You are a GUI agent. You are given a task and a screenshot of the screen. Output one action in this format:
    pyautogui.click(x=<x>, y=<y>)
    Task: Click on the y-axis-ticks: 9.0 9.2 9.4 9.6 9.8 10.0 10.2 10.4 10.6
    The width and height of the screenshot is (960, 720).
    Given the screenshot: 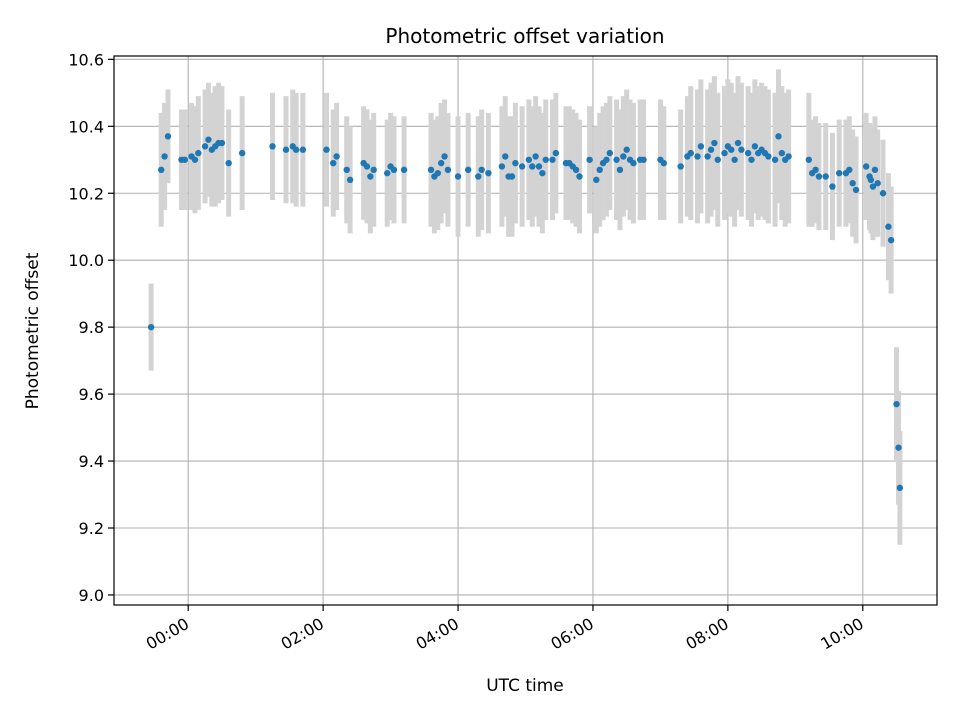 What is the action you would take?
    pyautogui.click(x=91, y=327)
    